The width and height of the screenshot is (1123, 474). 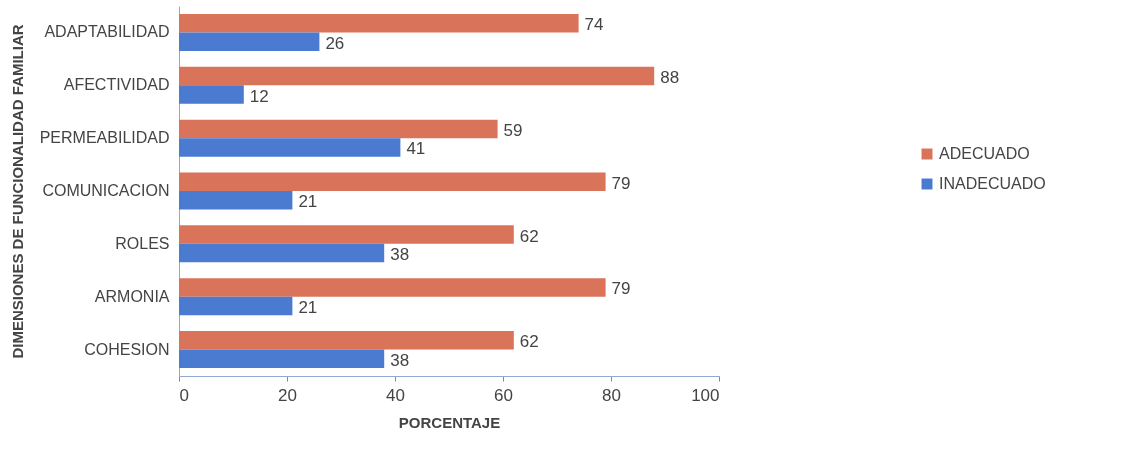 What do you see at coordinates (984, 153) in the screenshot?
I see `legend-label: ADECUADO` at bounding box center [984, 153].